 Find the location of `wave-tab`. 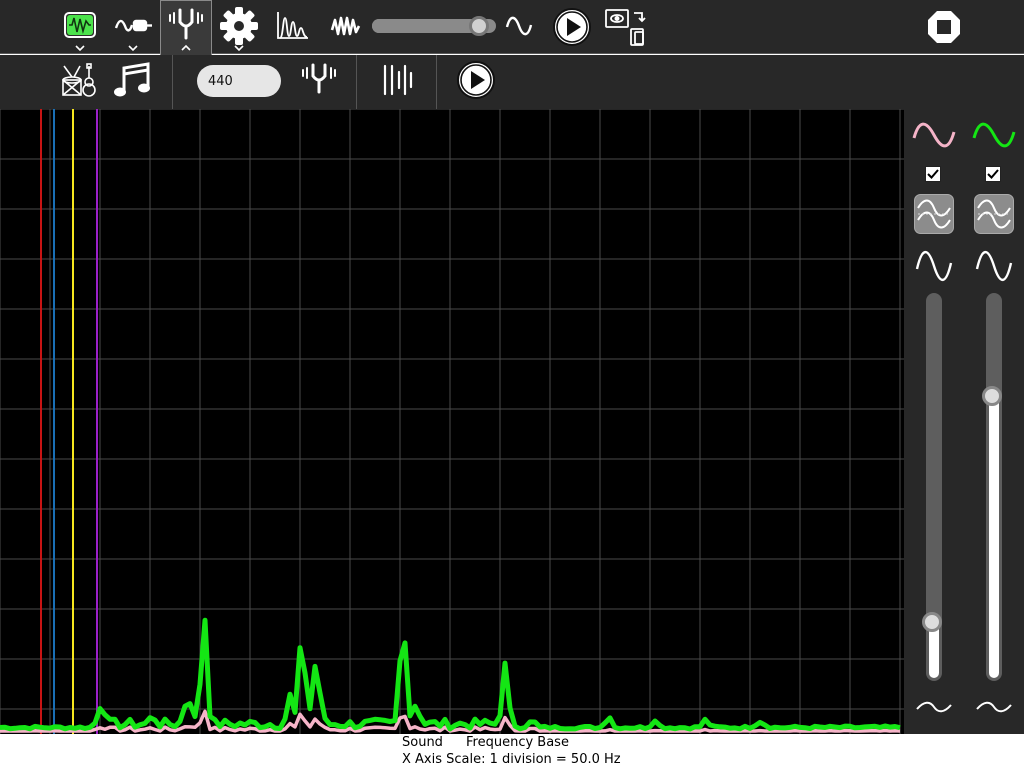

wave-tab is located at coordinates (346, 26).